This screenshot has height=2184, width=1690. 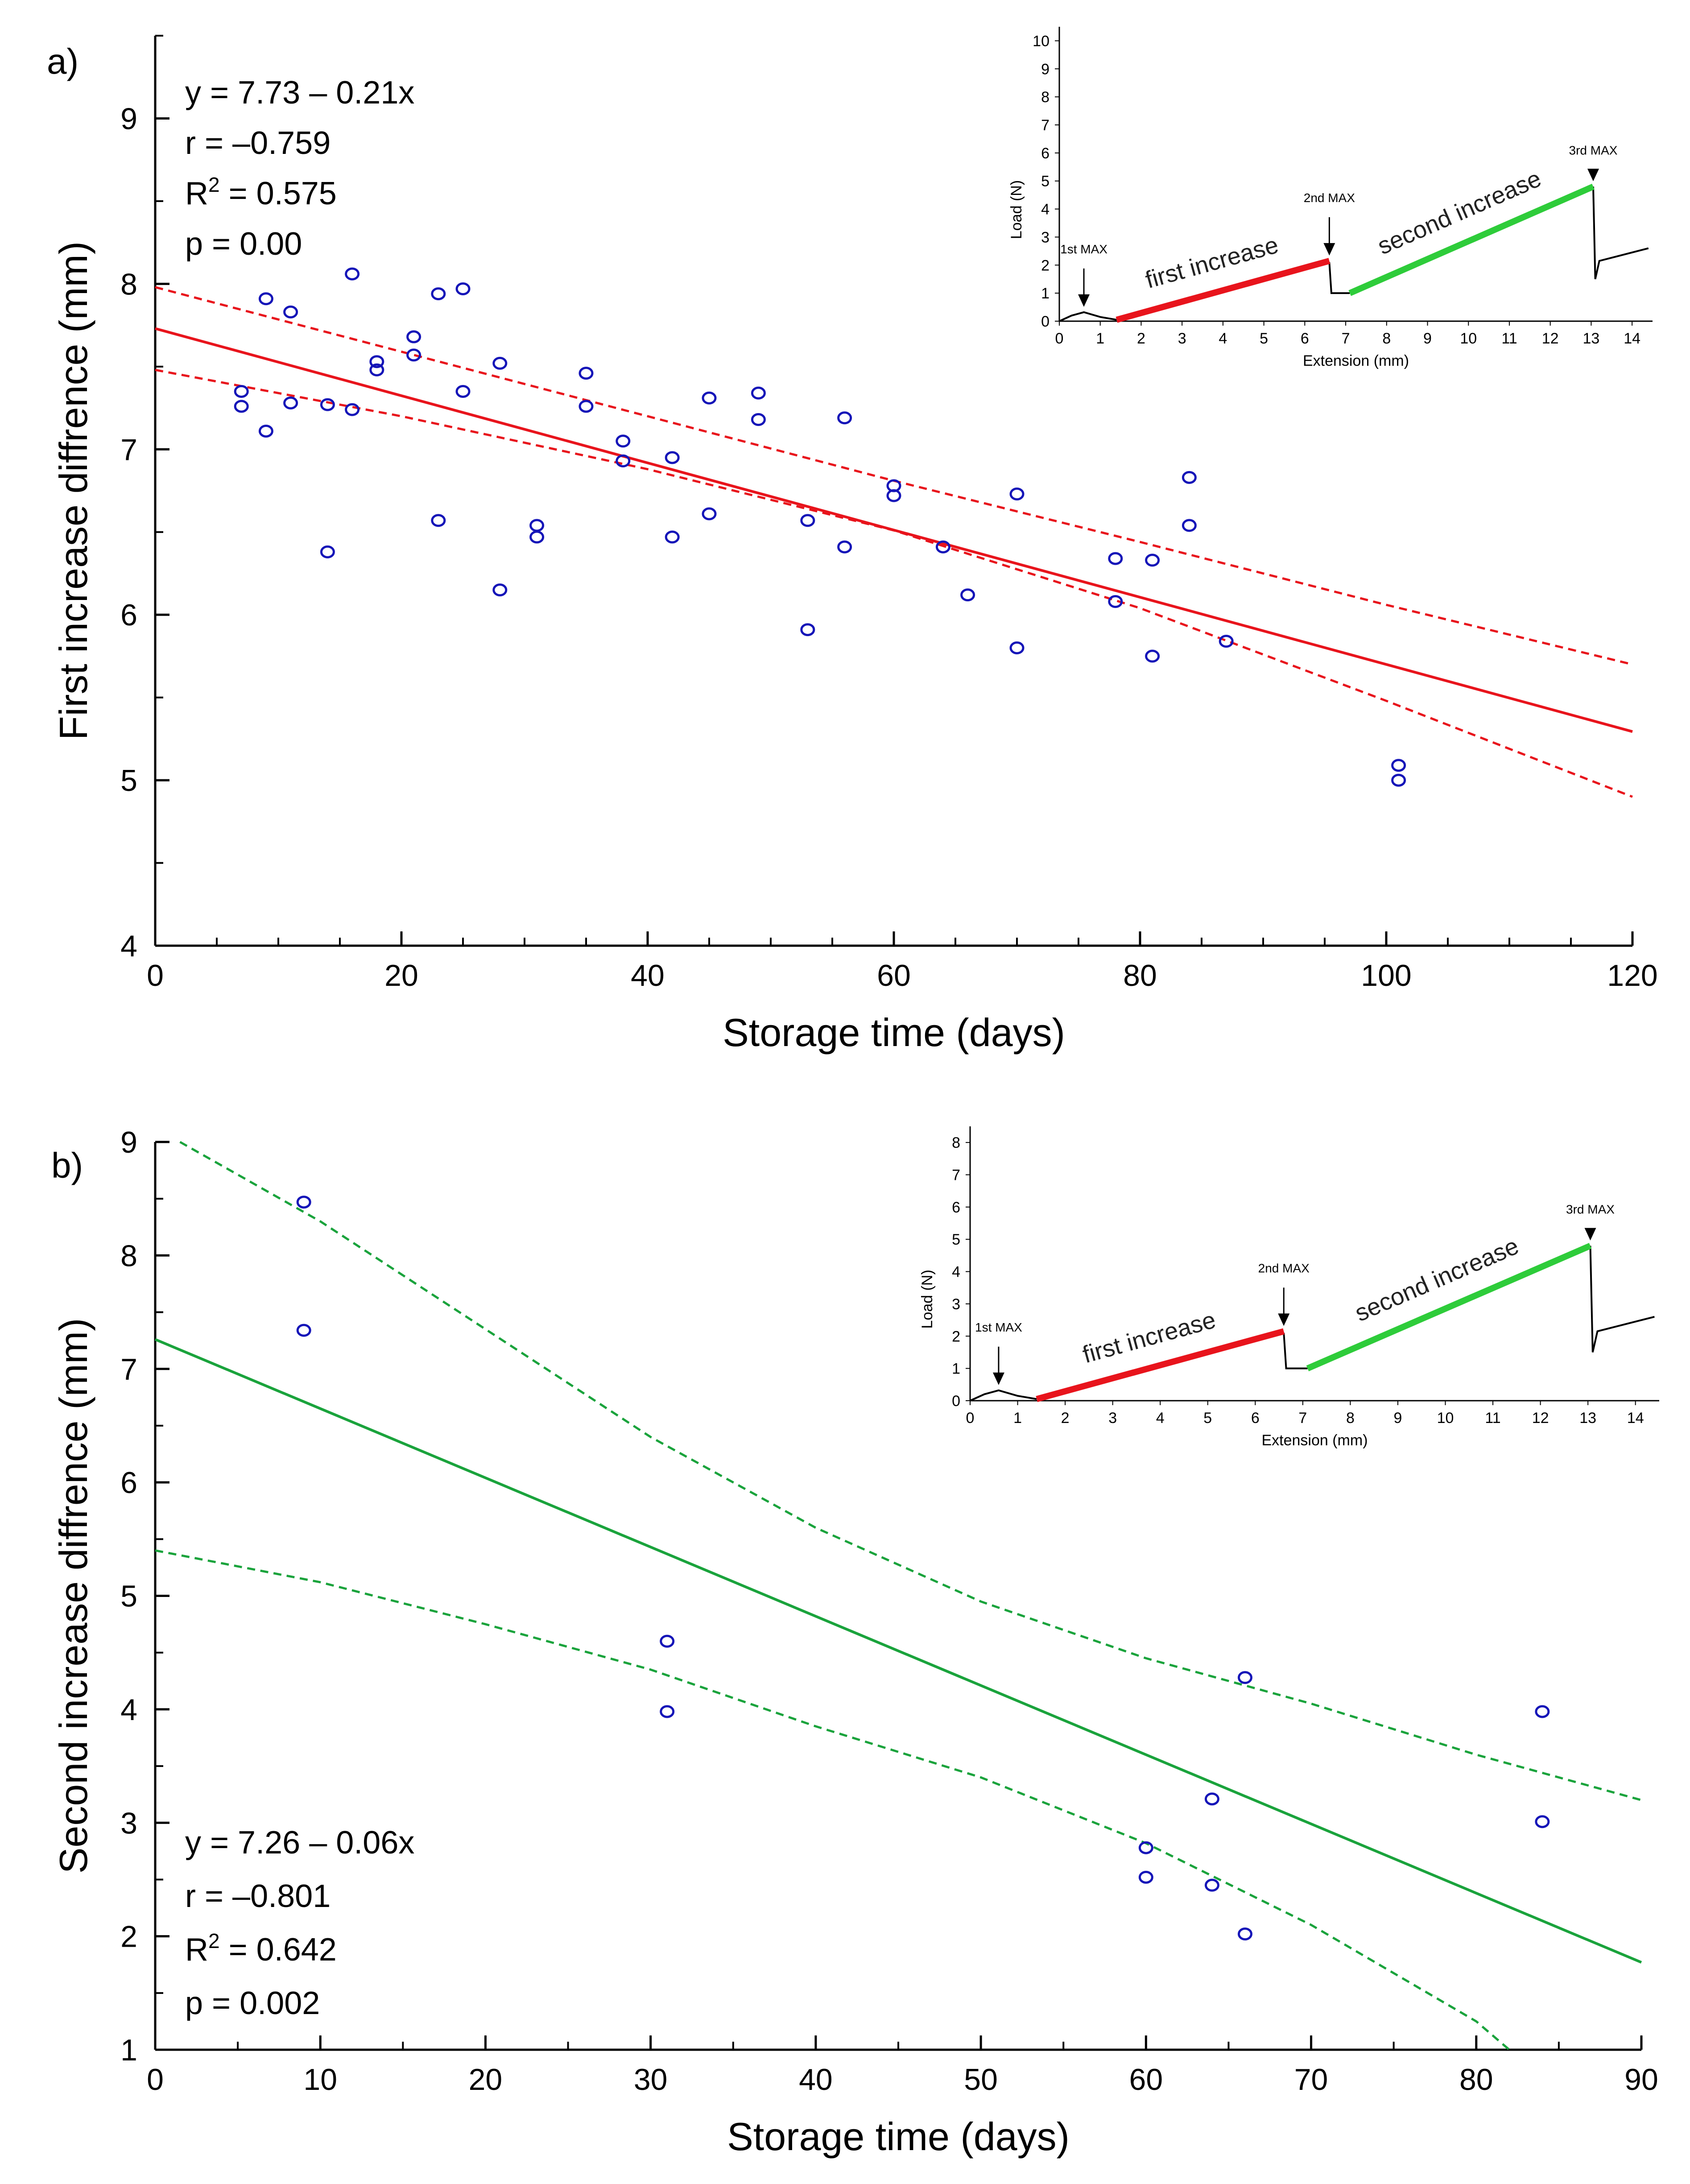 What do you see at coordinates (956, 1401) in the screenshot?
I see `inset-y-tick-label: 0` at bounding box center [956, 1401].